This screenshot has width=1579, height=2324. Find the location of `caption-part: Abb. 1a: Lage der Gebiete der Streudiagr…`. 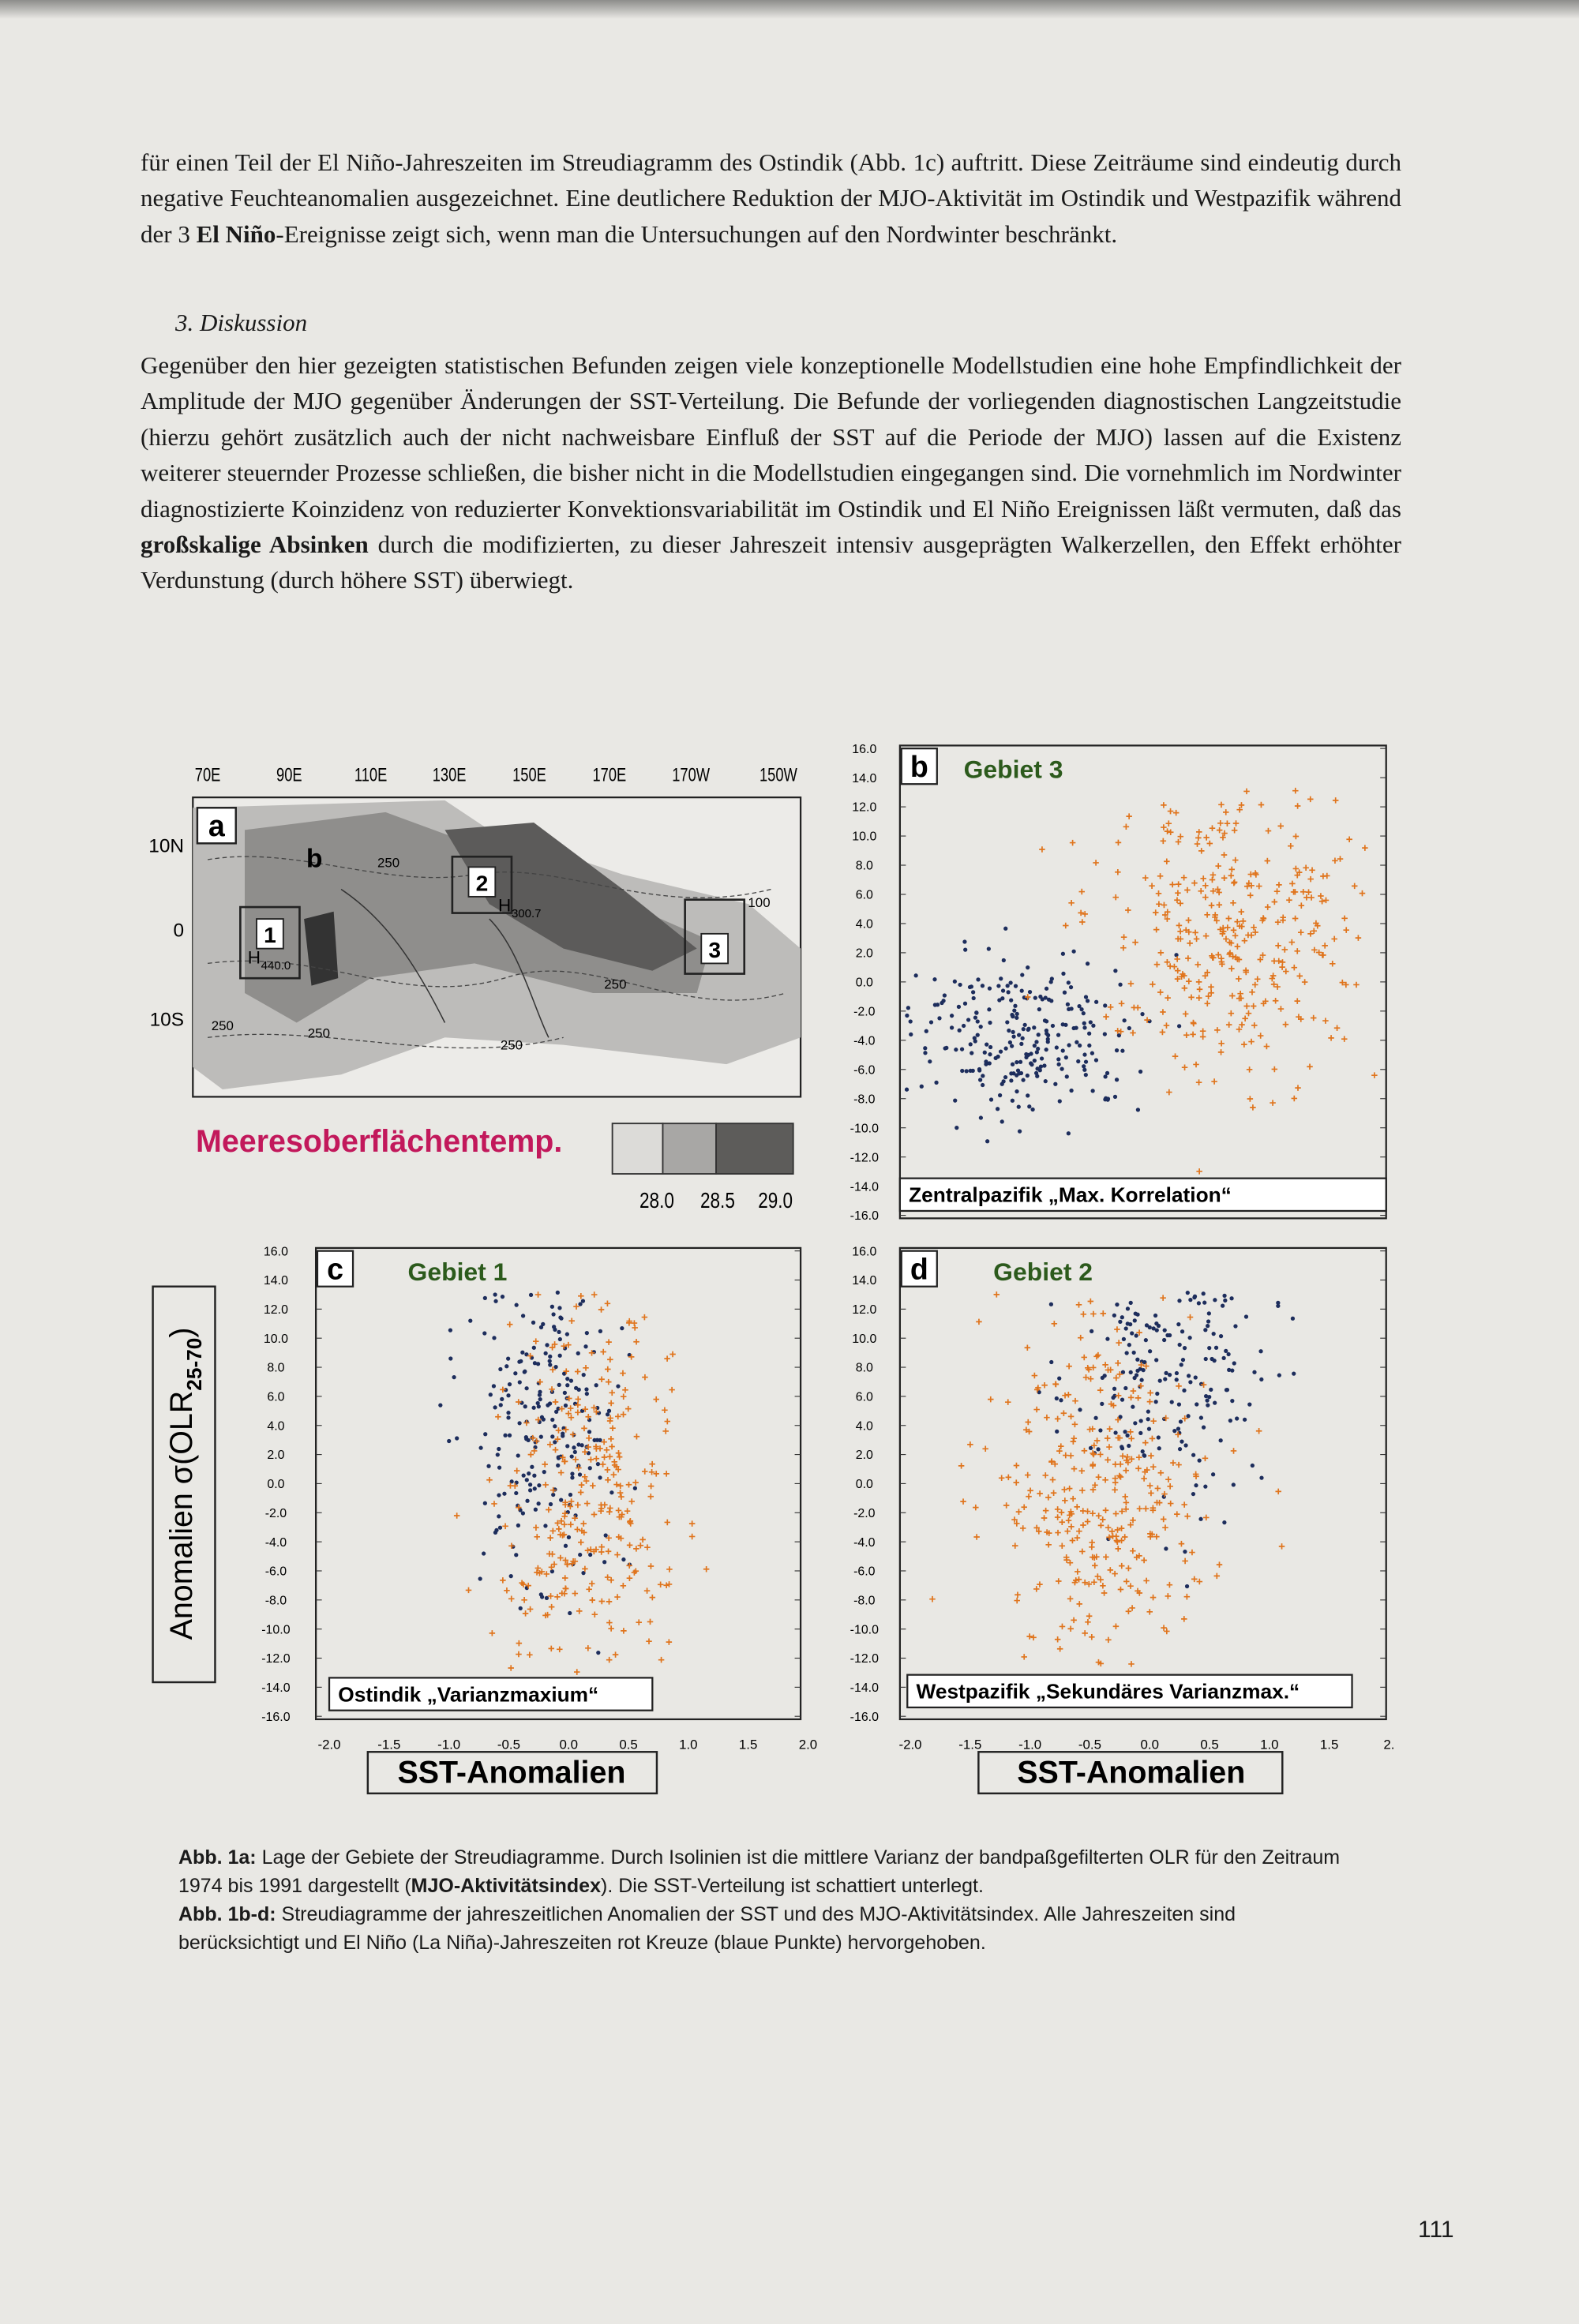

caption-part: Abb. 1a: Lage der Gebiete der Streudiagr… is located at coordinates (762, 1871).